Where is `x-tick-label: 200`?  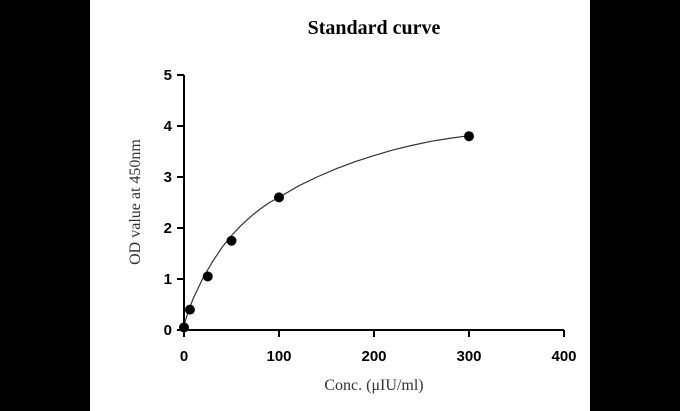 x-tick-label: 200 is located at coordinates (373, 356).